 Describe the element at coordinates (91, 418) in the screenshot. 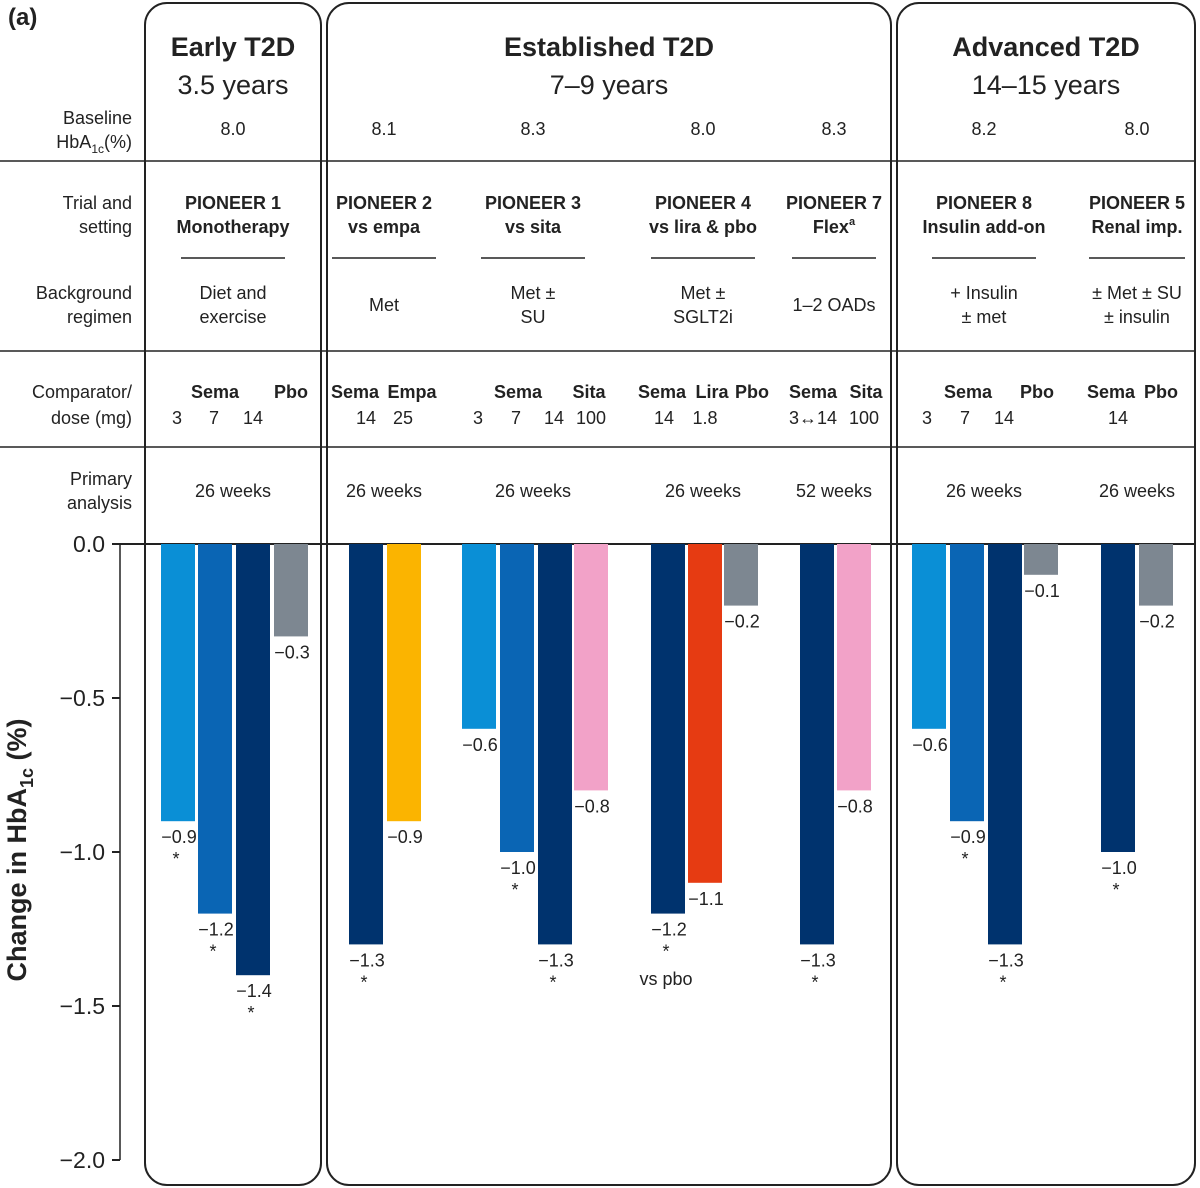

I see `row-label-comparator-2: dose (mg)` at that location.